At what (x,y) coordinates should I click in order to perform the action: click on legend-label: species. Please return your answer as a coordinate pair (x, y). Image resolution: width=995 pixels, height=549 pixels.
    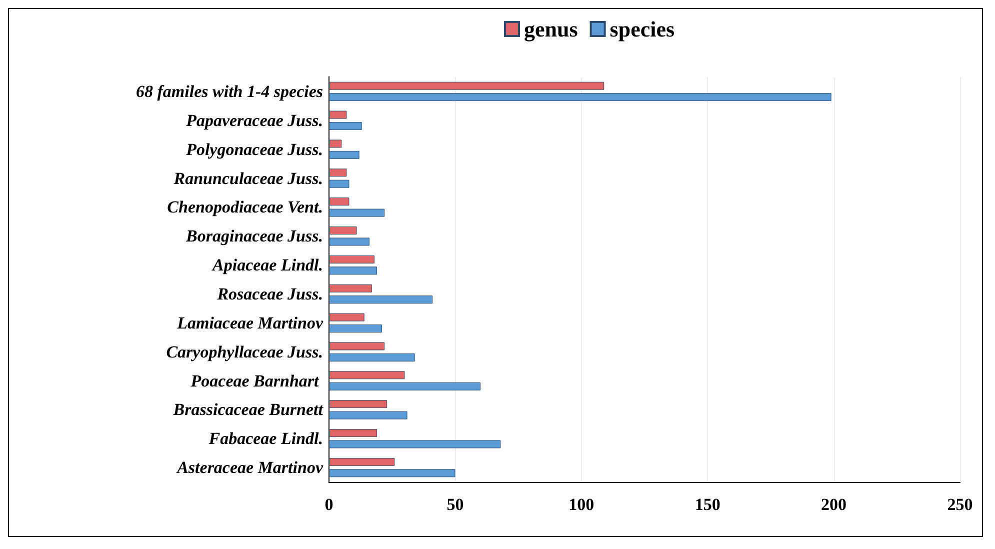
    Looking at the image, I should click on (642, 29).